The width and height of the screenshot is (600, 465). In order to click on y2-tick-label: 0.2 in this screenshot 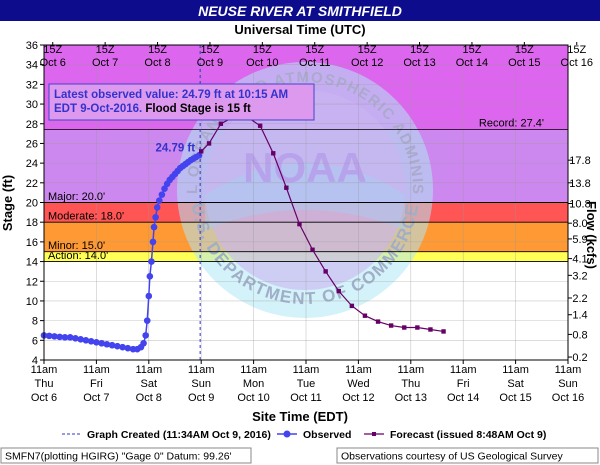, I will do `click(579, 358)`.